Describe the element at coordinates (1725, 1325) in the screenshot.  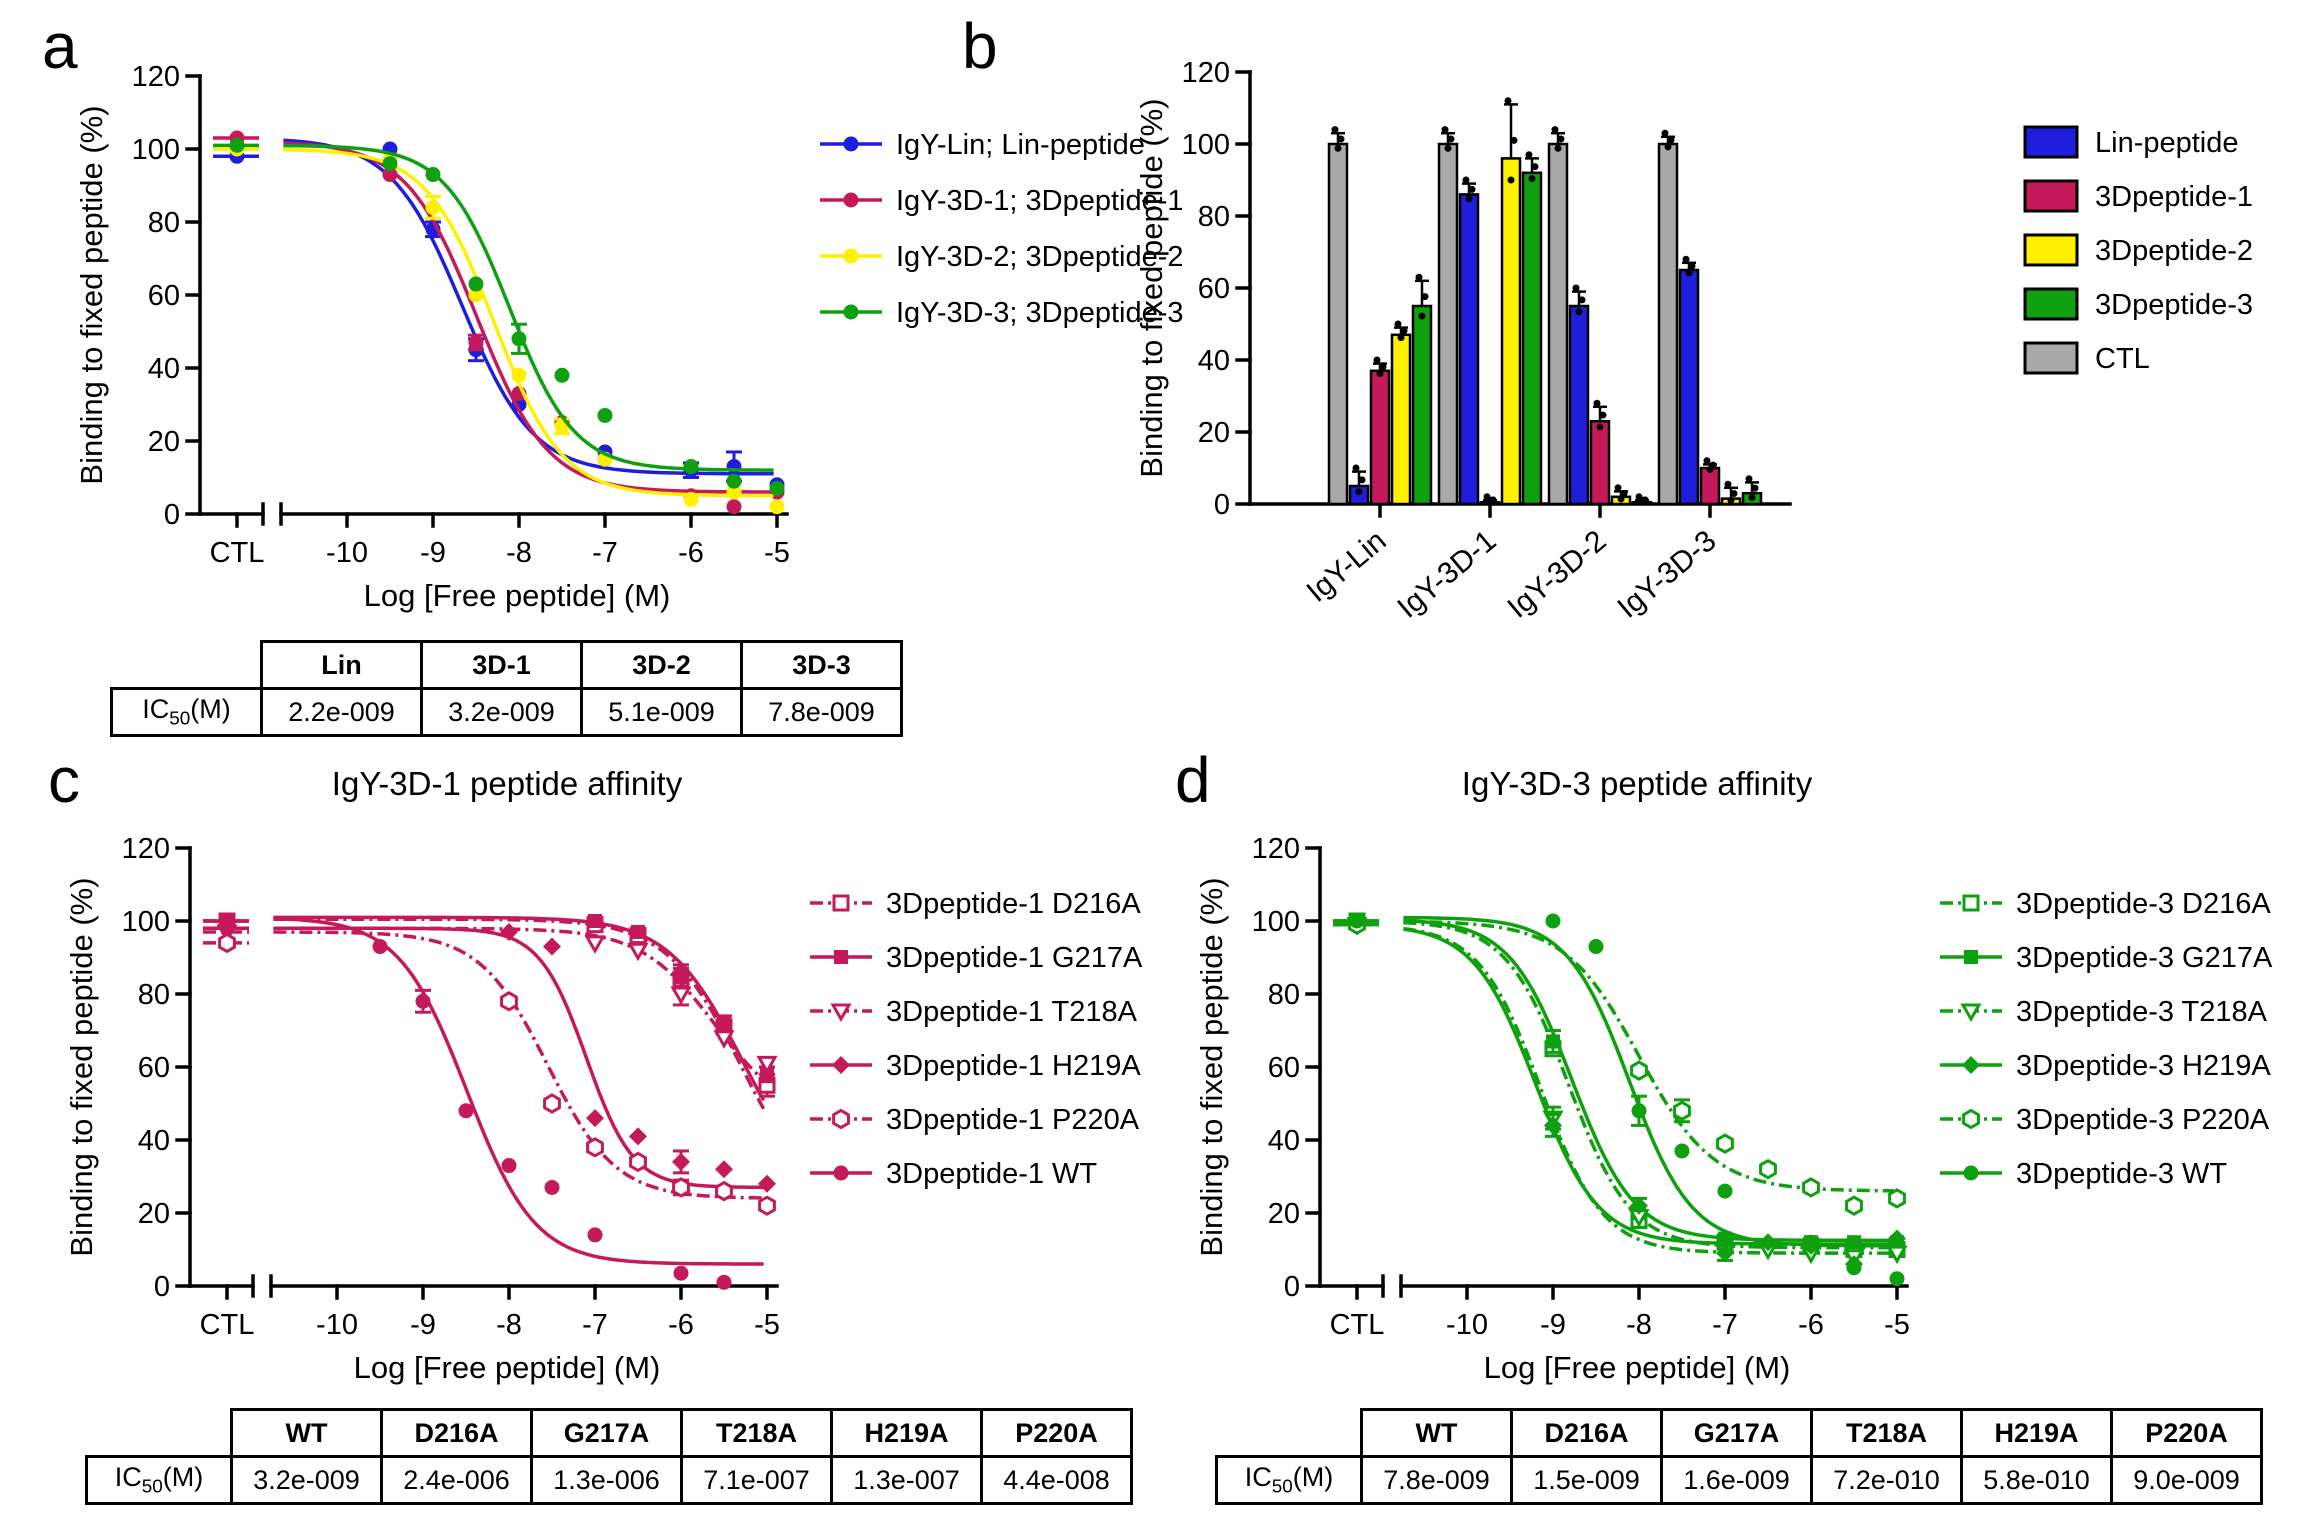
I see `x-tick-label: -7` at that location.